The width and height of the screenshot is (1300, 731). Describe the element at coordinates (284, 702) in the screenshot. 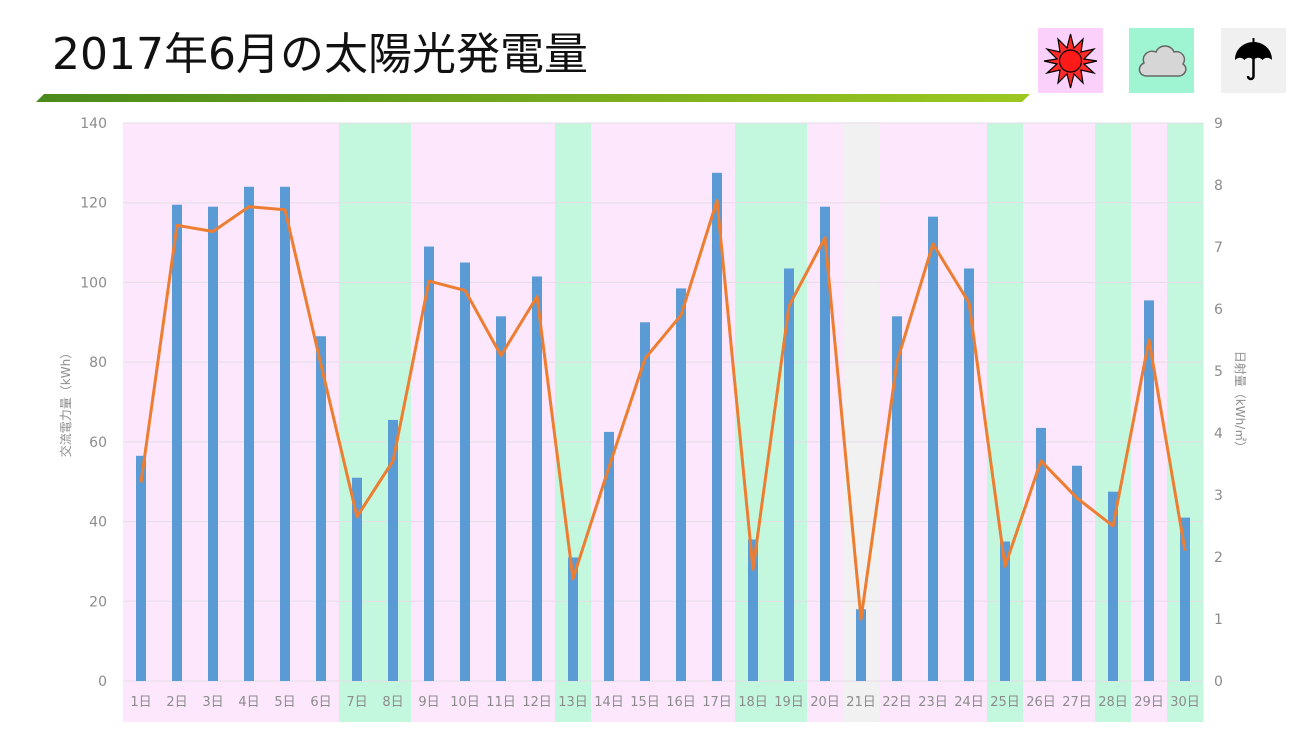

I see `x-tick-label: 5日` at that location.